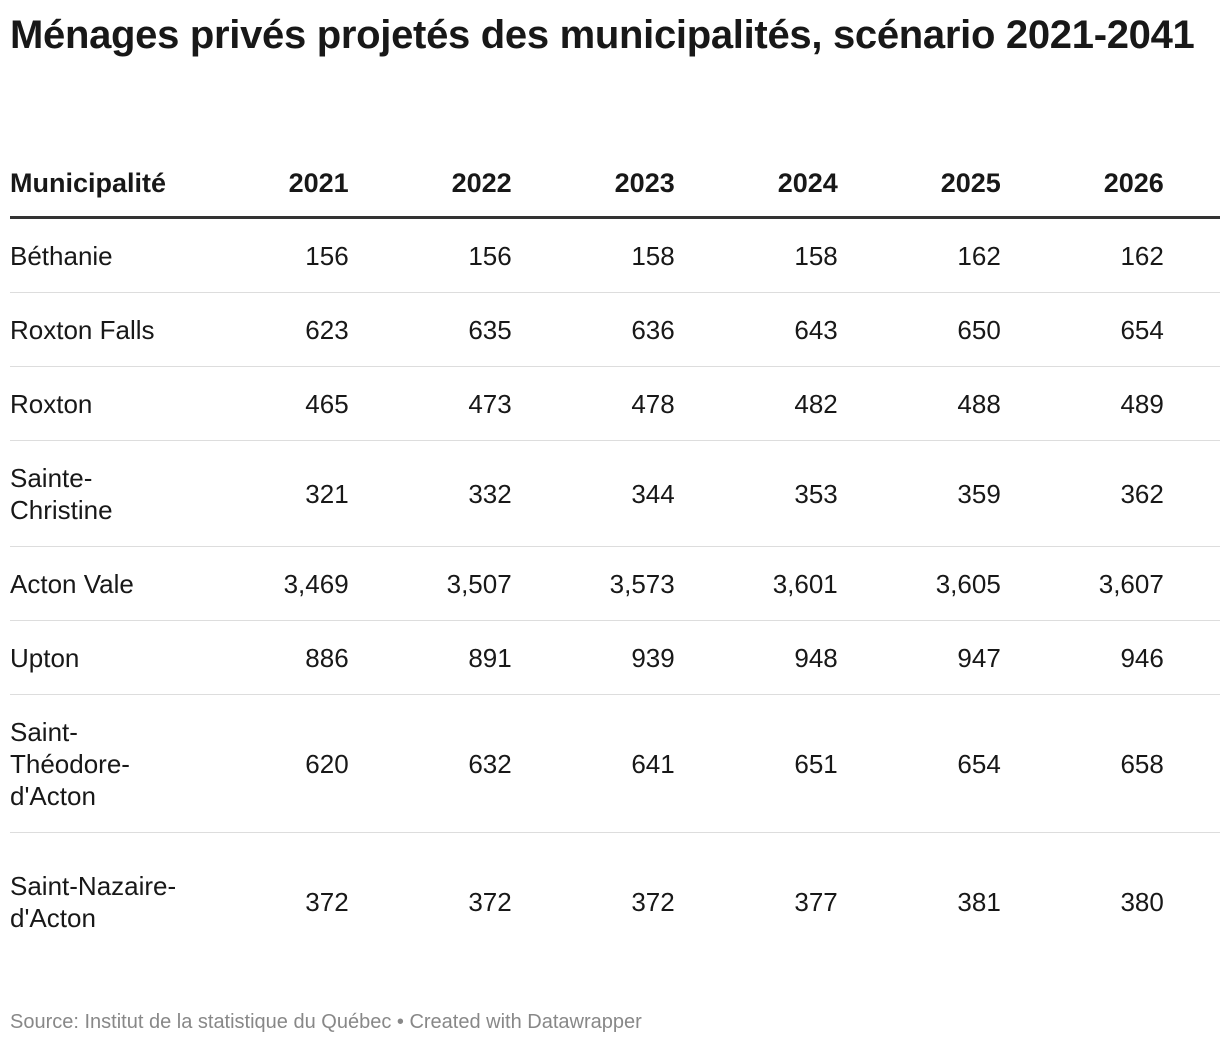 This screenshot has height=1048, width=1220. I want to click on value-cell-2026: 380, so click(1142, 901).